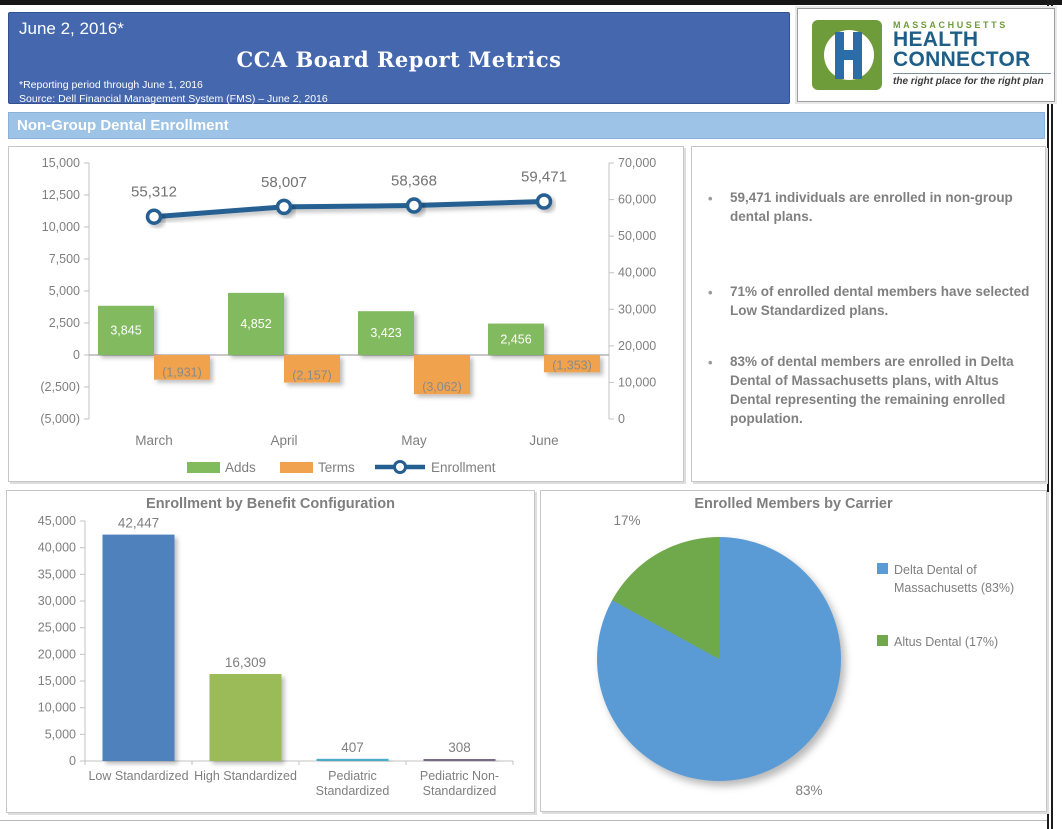  Describe the element at coordinates (57, 601) in the screenshot. I see `y-axis-tick-label: 30,000` at that location.